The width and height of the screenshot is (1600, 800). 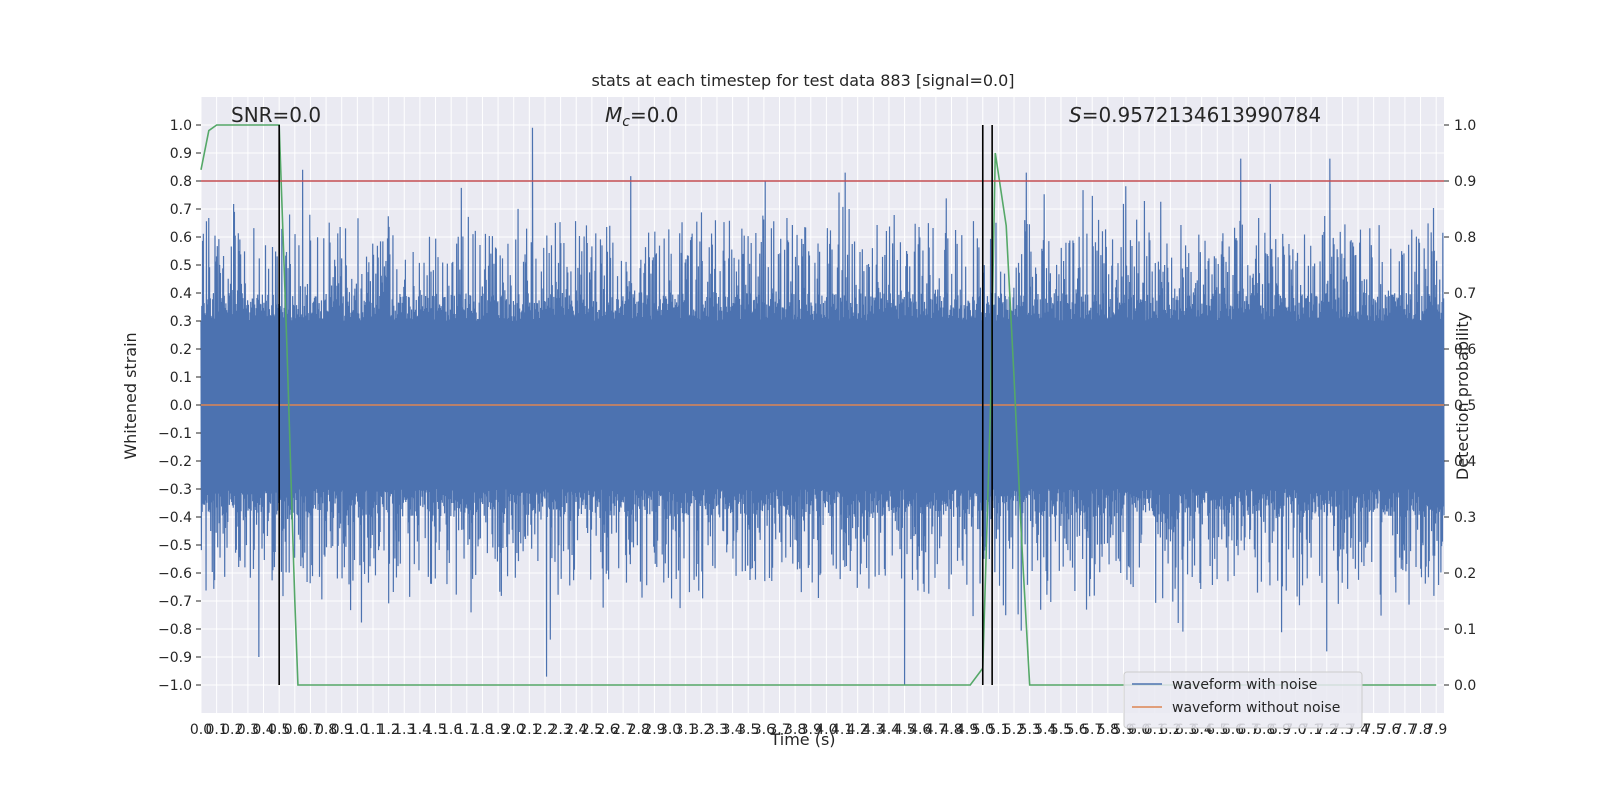 What do you see at coordinates (1201, 115) in the screenshot?
I see `score-value: =0.9572134613990784` at bounding box center [1201, 115].